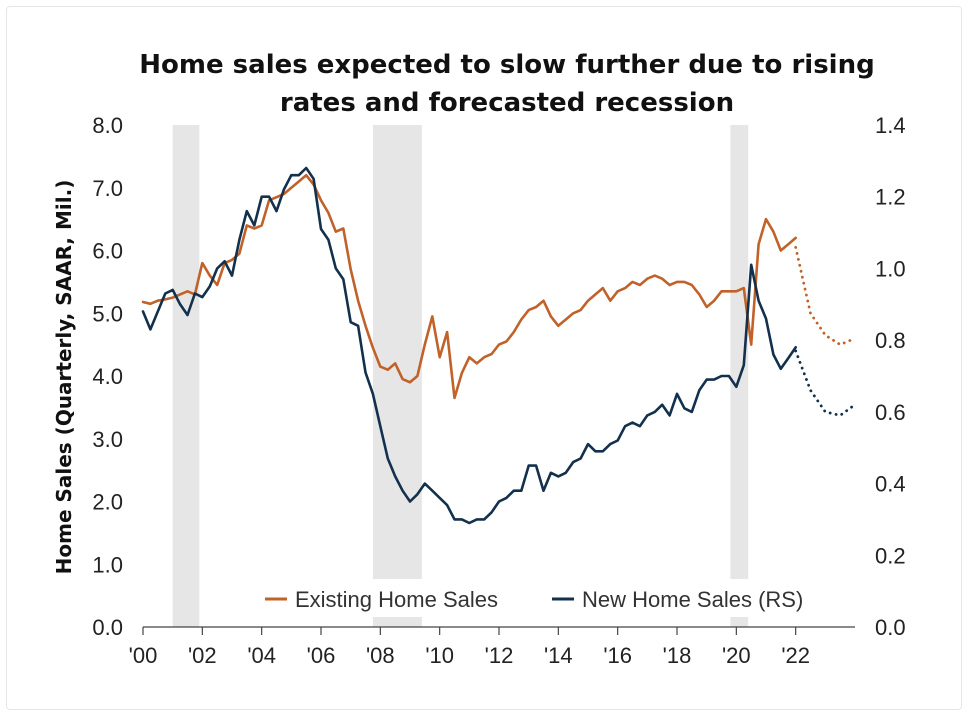  I want to click on legend-background, so click(539, 598).